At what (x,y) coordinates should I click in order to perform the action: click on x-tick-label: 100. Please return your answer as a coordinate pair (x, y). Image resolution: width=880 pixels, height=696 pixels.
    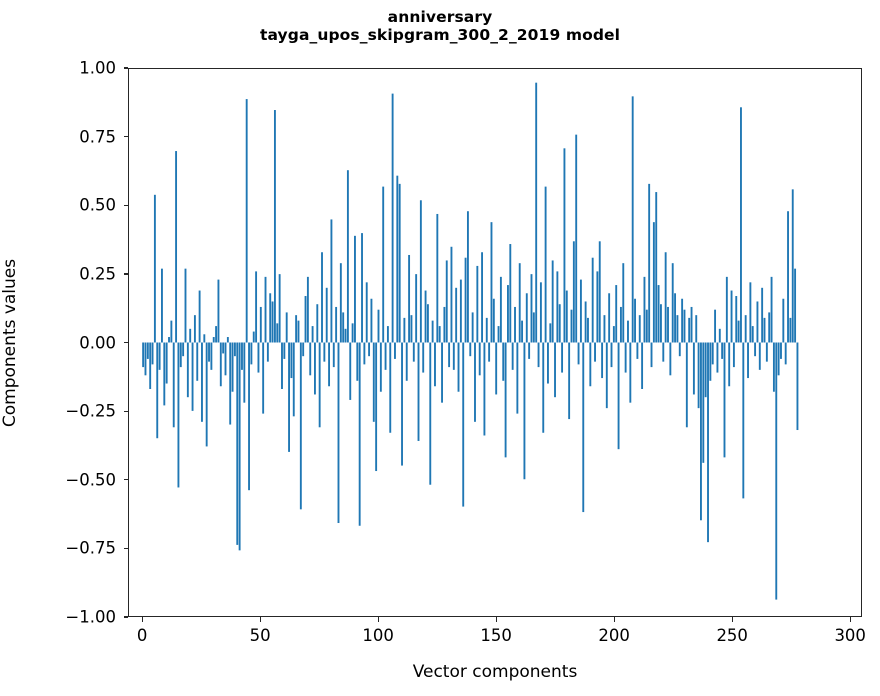
    Looking at the image, I should click on (378, 635).